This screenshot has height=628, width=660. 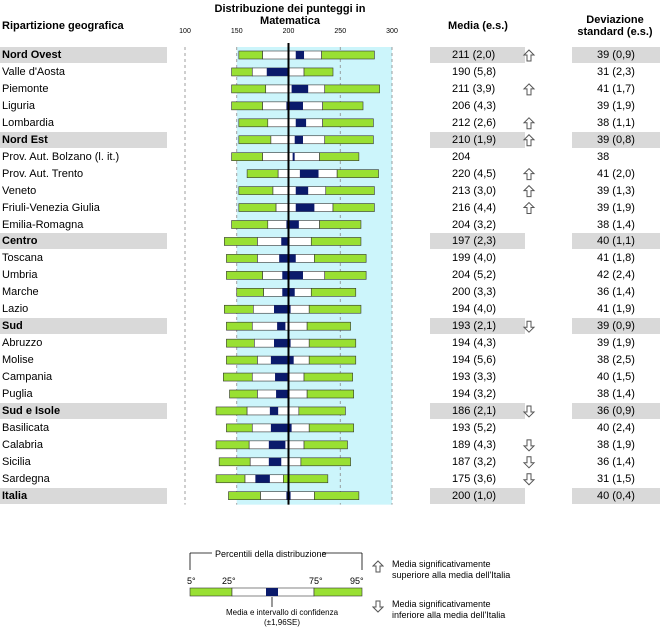 I want to click on distribution-header: Distribuzione dei punteggi in Matematica, so click(x=290, y=15).